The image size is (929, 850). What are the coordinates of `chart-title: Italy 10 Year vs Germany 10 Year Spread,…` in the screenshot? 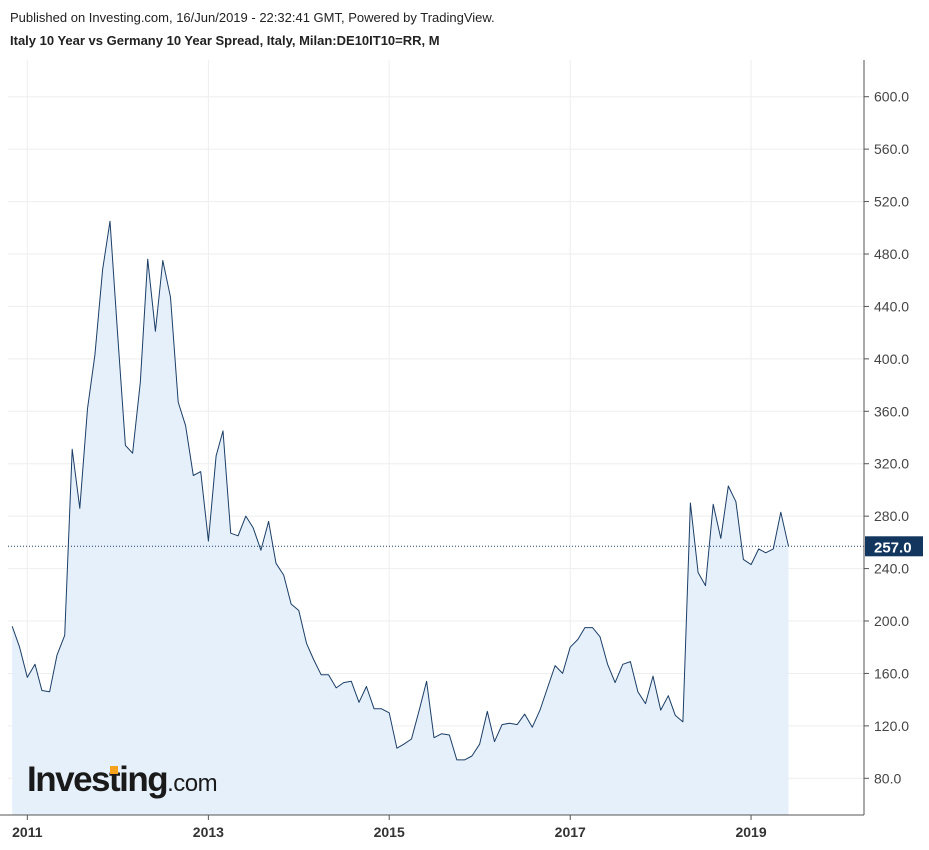 It's located at (225, 40).